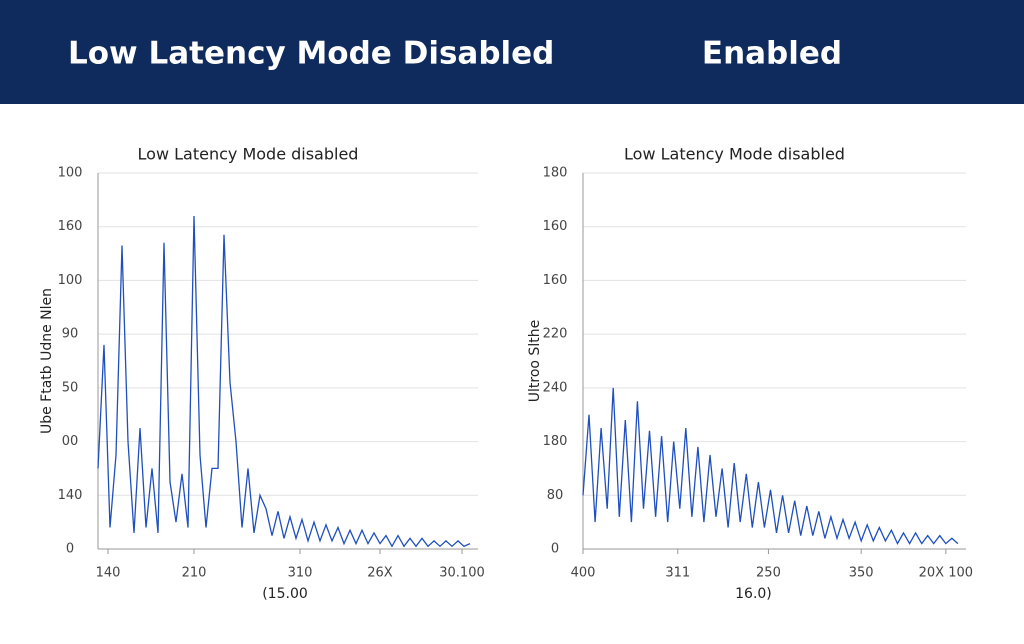  Describe the element at coordinates (555, 334) in the screenshot. I see `y-tick-label: 220` at that location.